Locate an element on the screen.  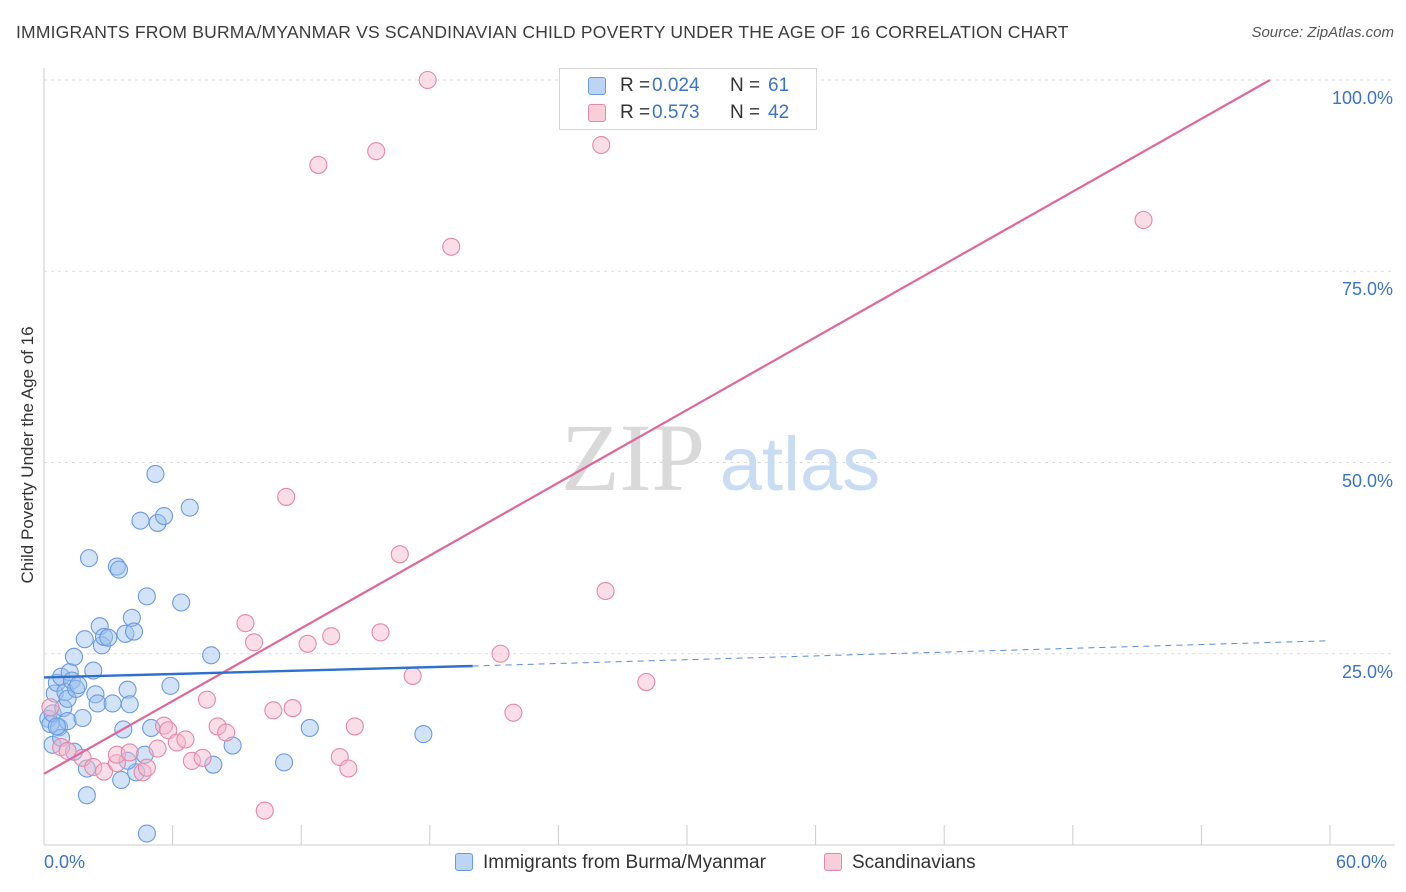
y-tick-label: 100.0% is located at coordinates (1362, 98).